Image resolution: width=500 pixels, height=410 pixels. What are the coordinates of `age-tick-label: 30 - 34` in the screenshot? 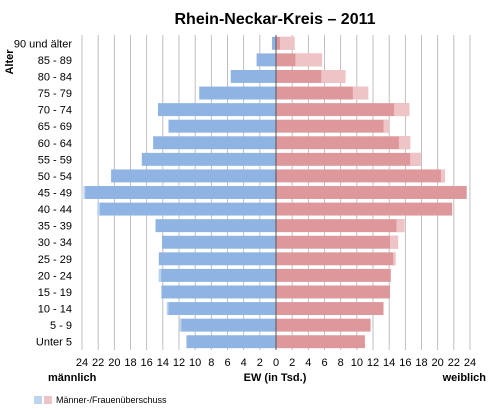 It's located at (55, 243).